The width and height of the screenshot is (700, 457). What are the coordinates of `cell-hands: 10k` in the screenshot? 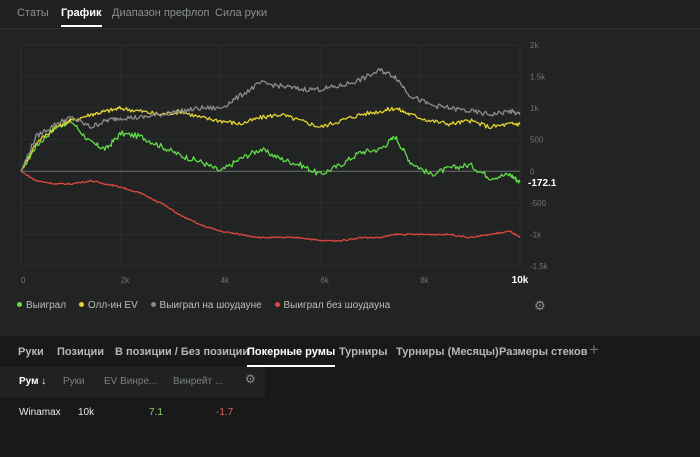 It's located at (86, 412).